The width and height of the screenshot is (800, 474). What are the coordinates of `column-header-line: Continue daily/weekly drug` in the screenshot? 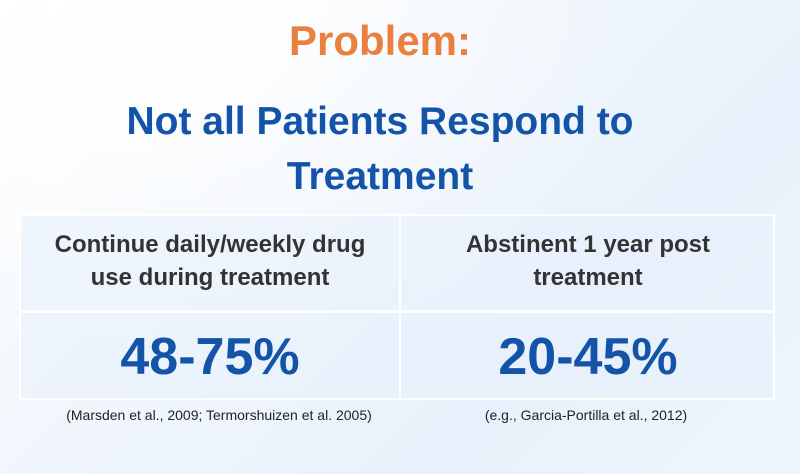 It's located at (210, 244).